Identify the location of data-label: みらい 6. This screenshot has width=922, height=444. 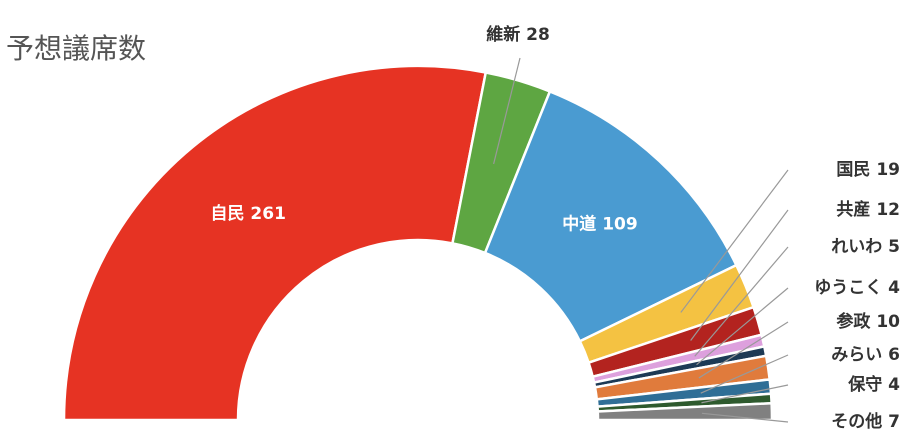
(865, 355).